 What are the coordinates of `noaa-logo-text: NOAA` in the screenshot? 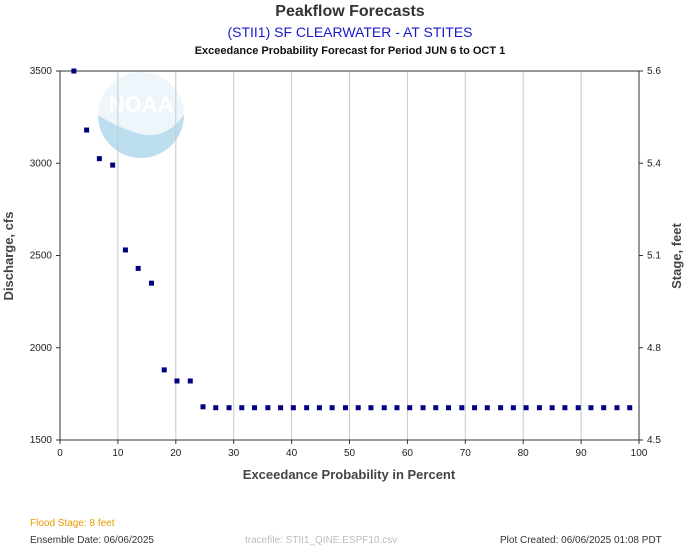 It's located at (141, 104).